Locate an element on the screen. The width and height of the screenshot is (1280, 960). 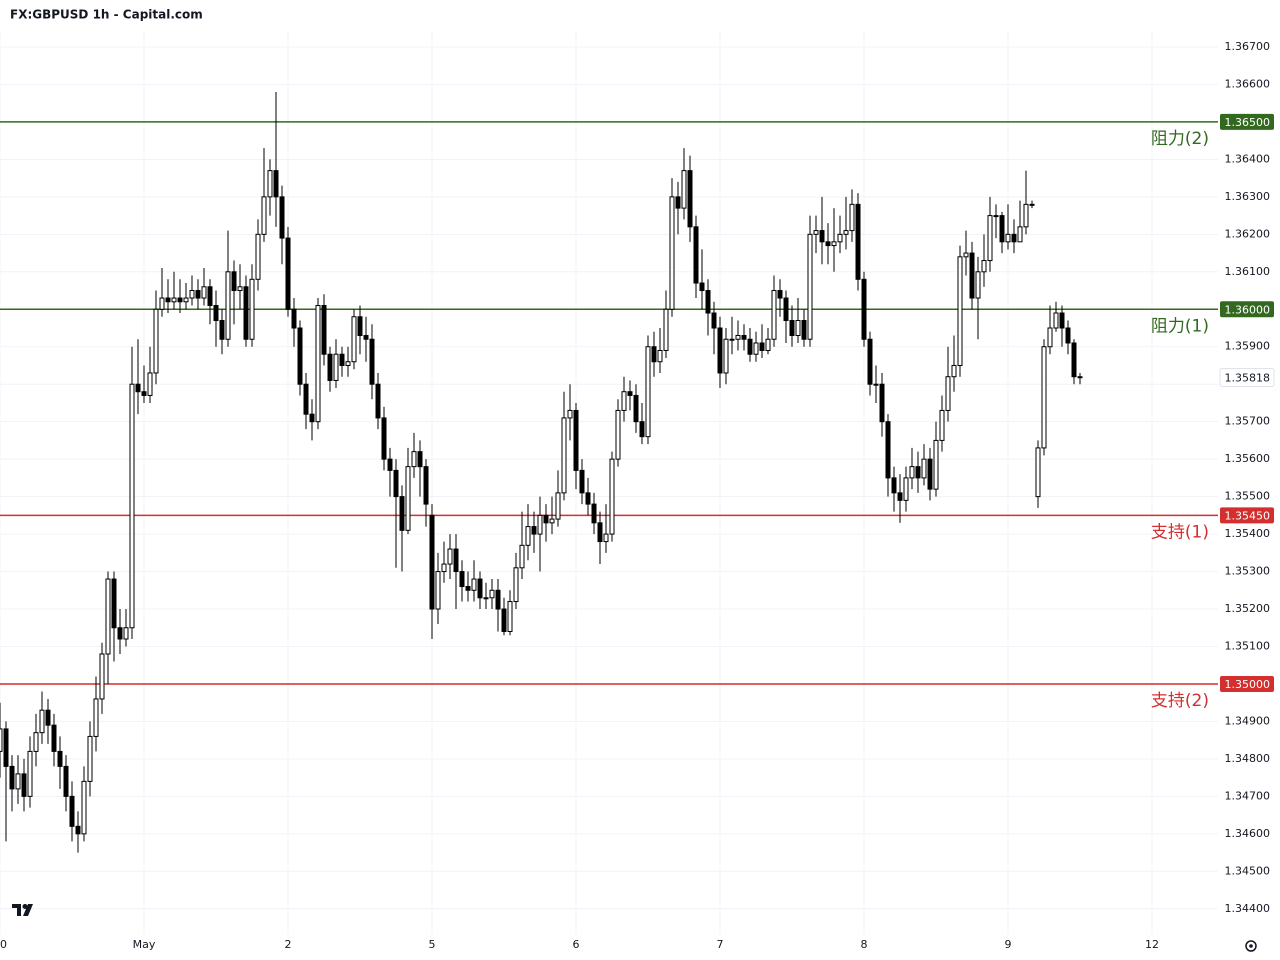
y-tick-label: 1.34600 is located at coordinates (1248, 833).